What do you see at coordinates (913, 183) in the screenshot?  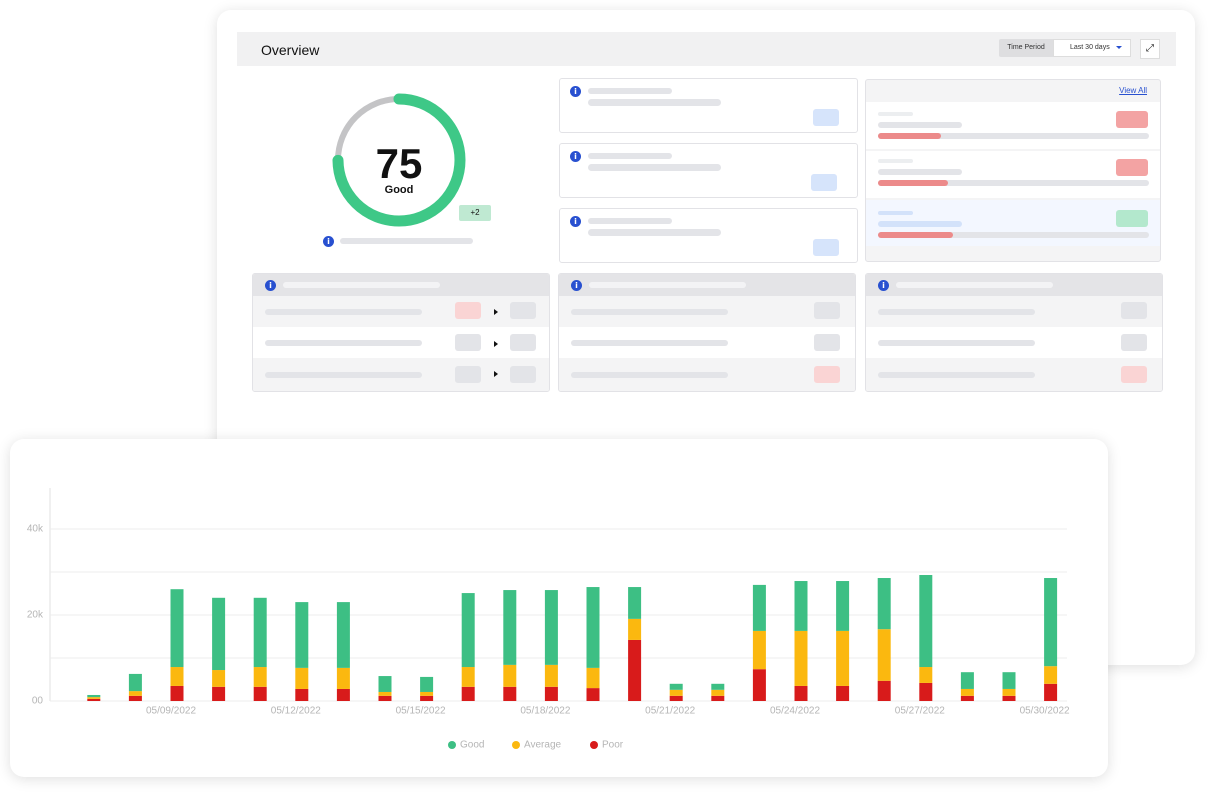 I see `progress-fill` at bounding box center [913, 183].